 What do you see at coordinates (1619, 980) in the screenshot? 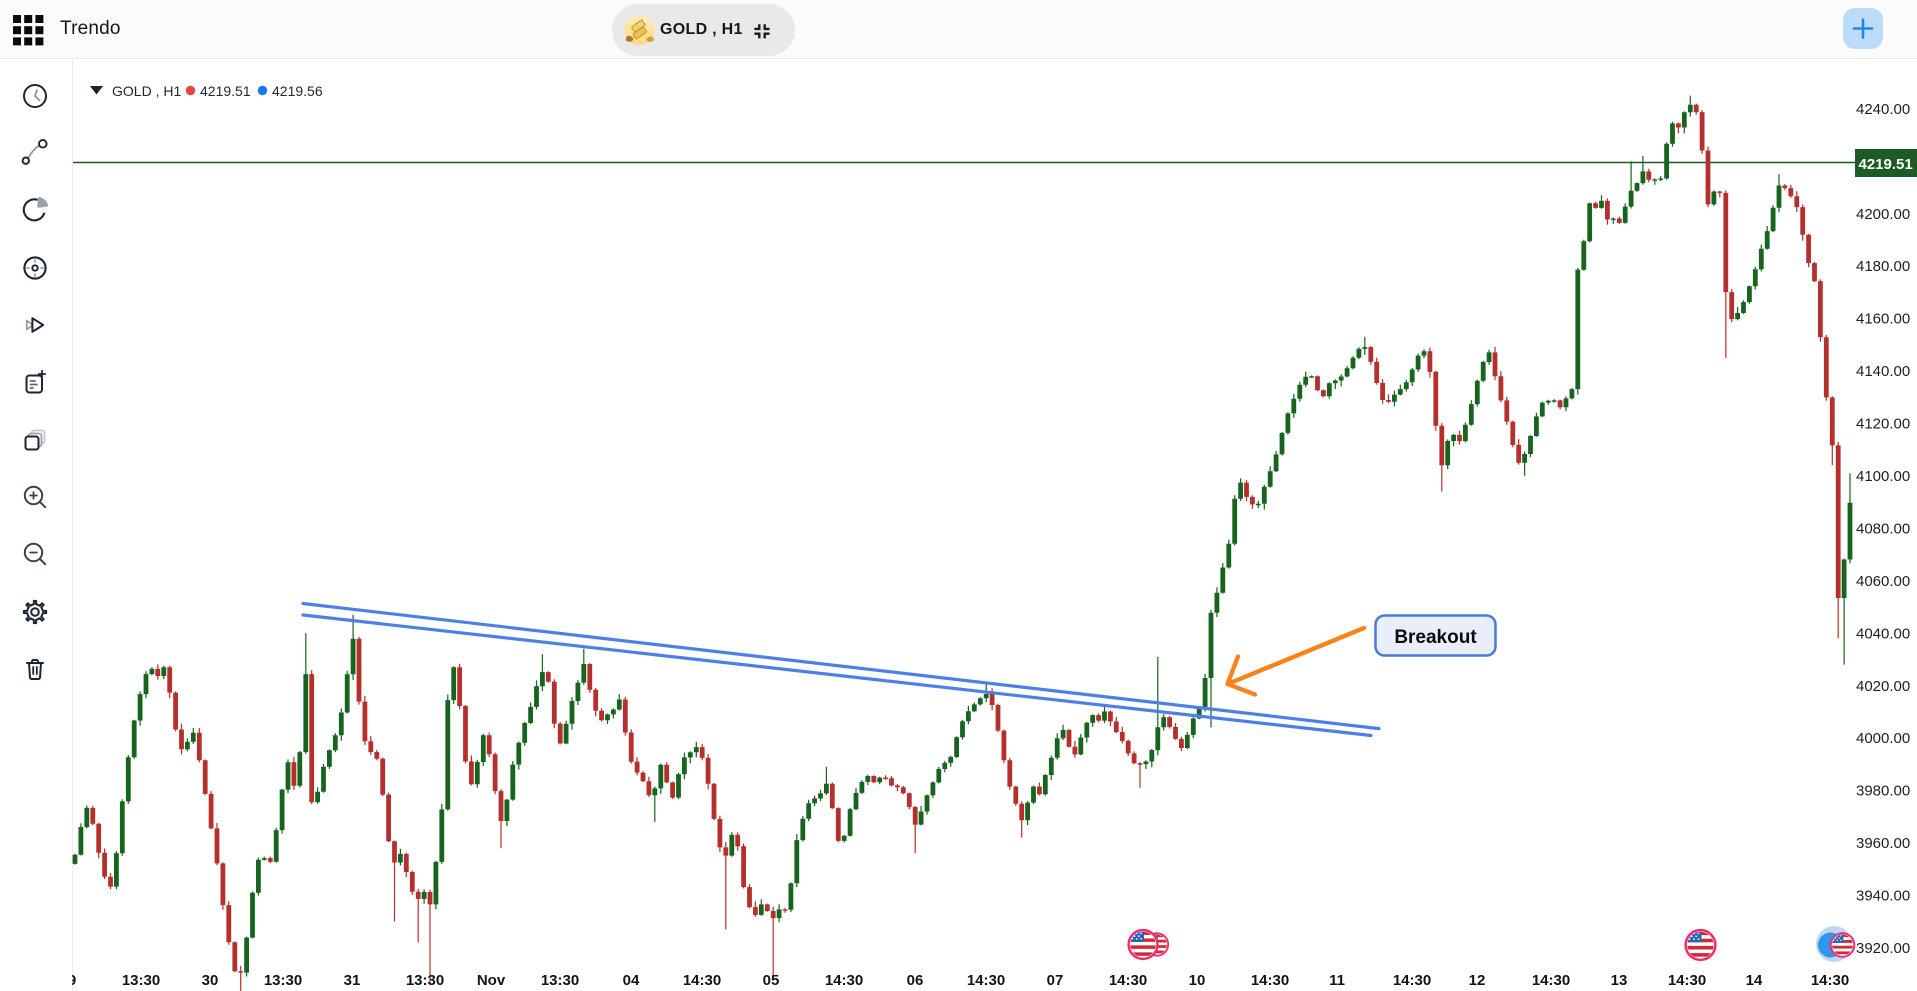
I see `svg-text: 13` at bounding box center [1619, 980].